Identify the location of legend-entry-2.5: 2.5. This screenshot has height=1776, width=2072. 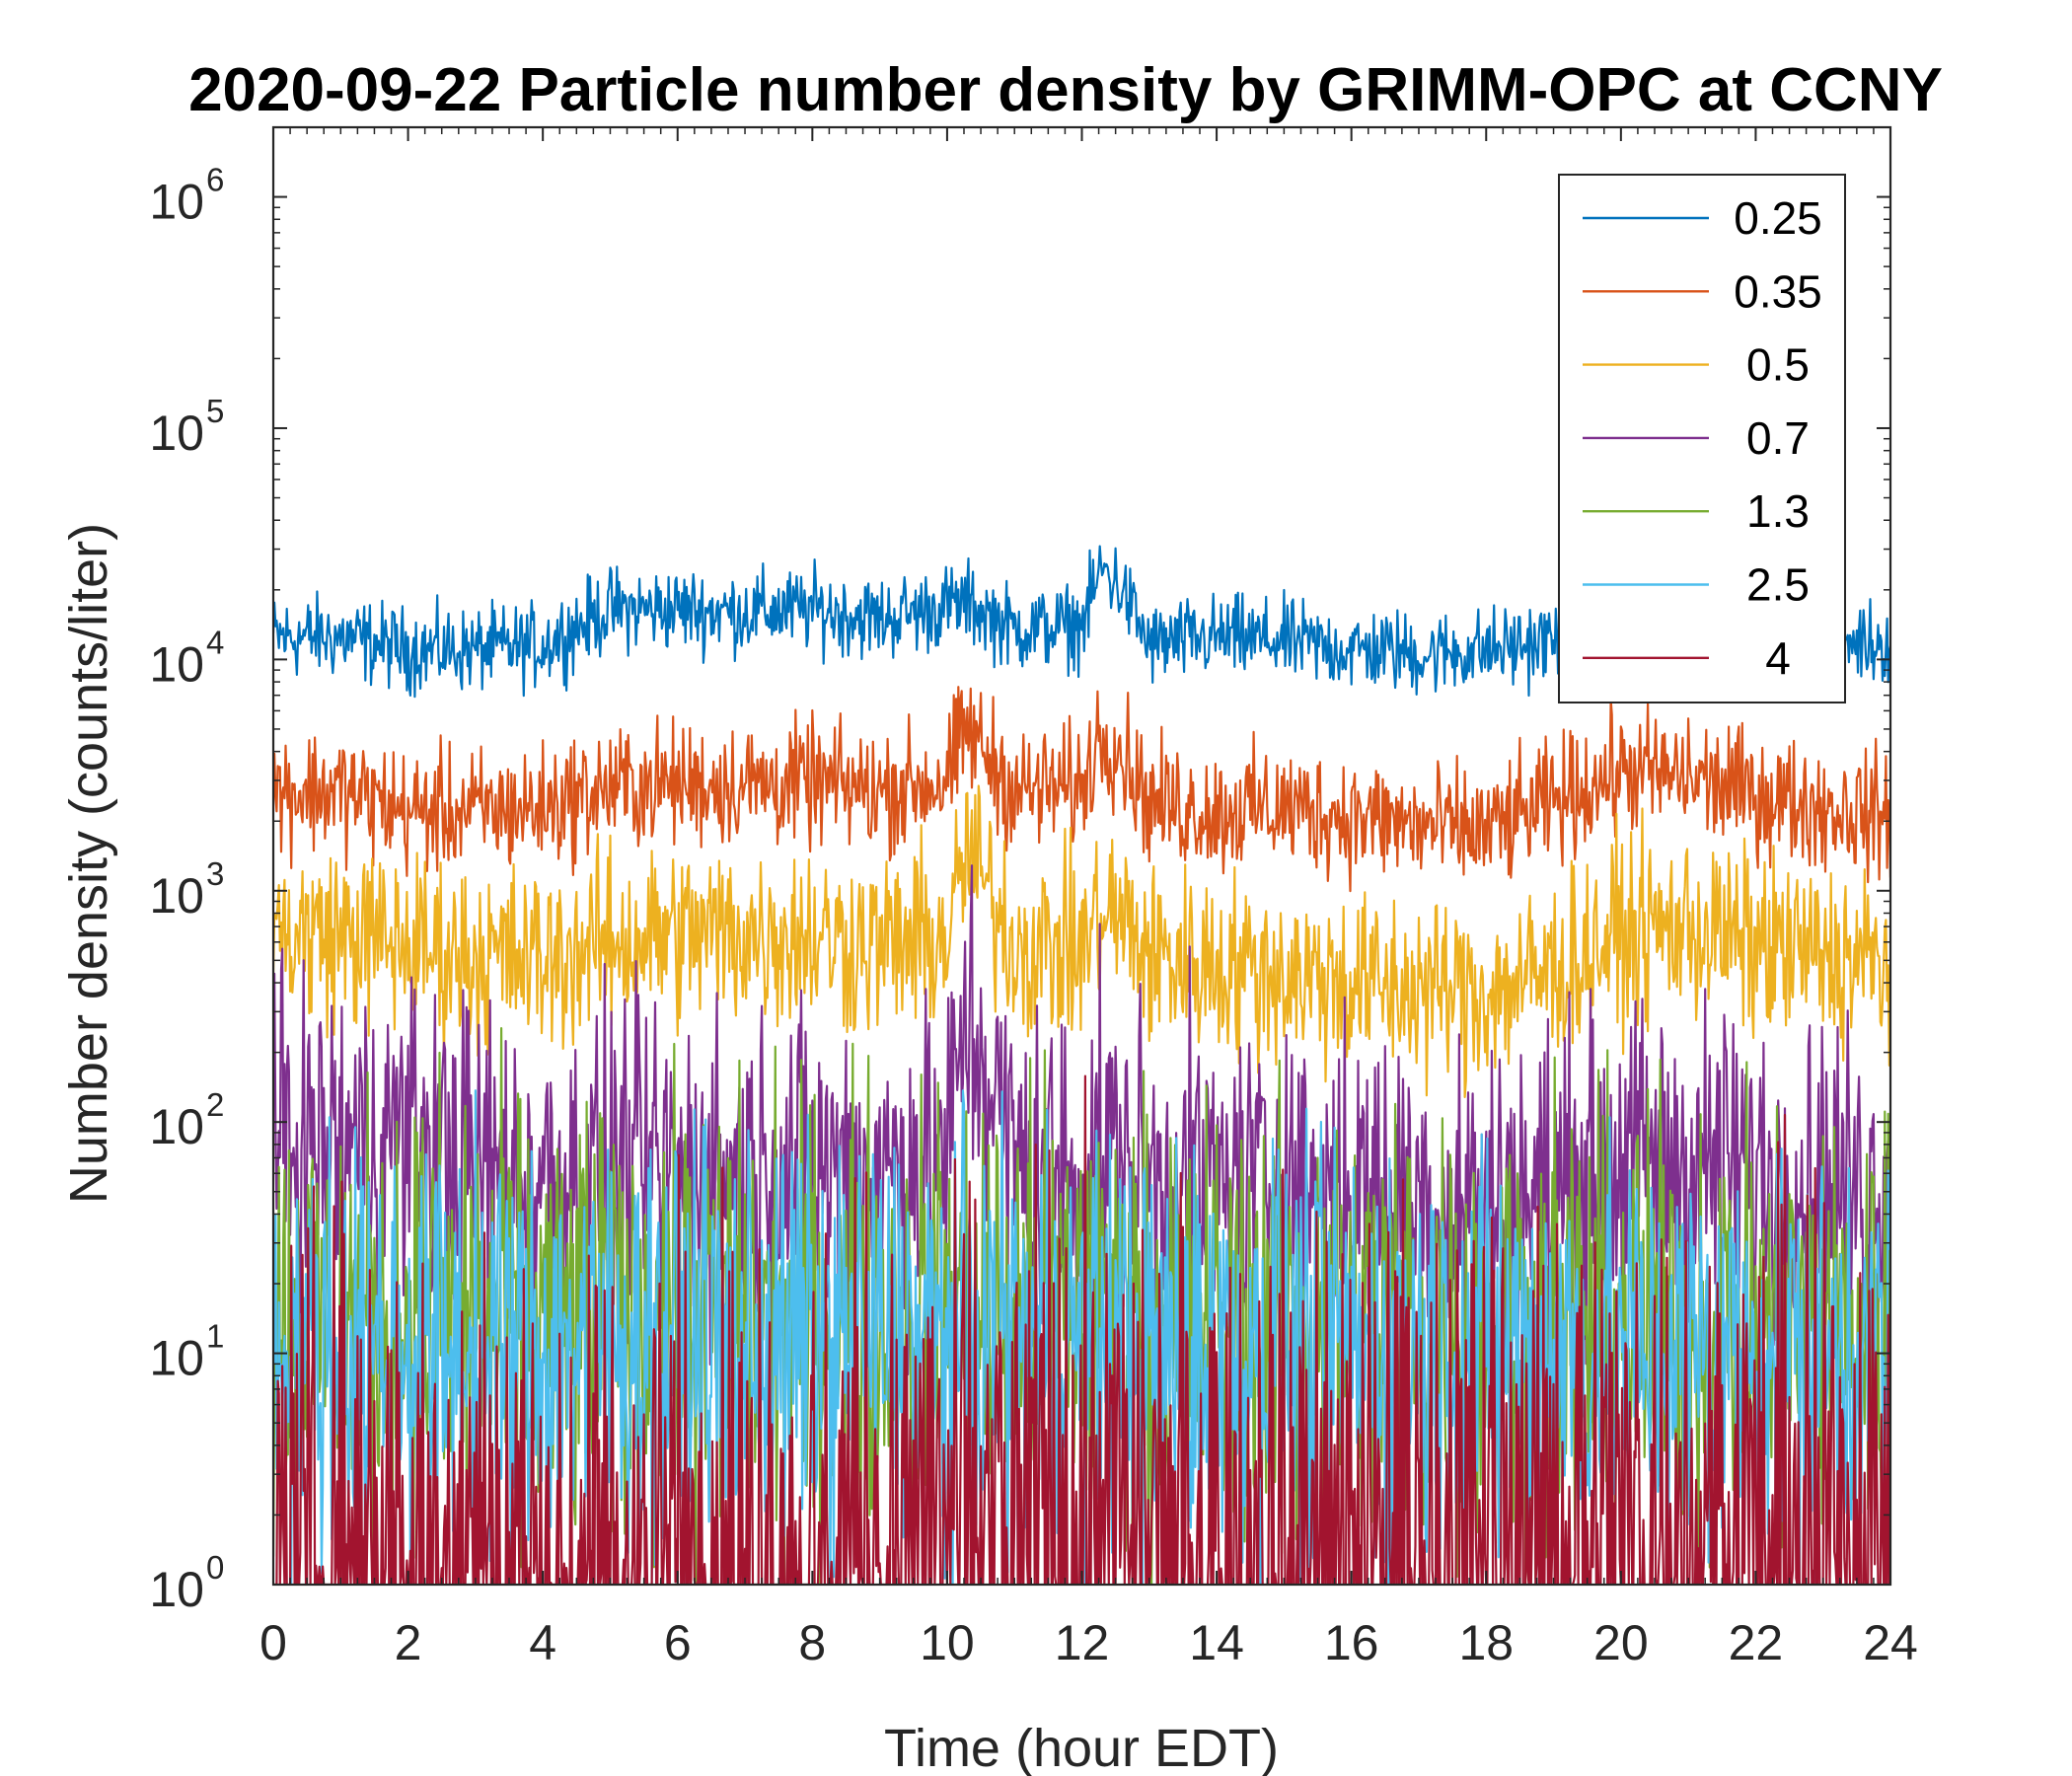
(1778, 585).